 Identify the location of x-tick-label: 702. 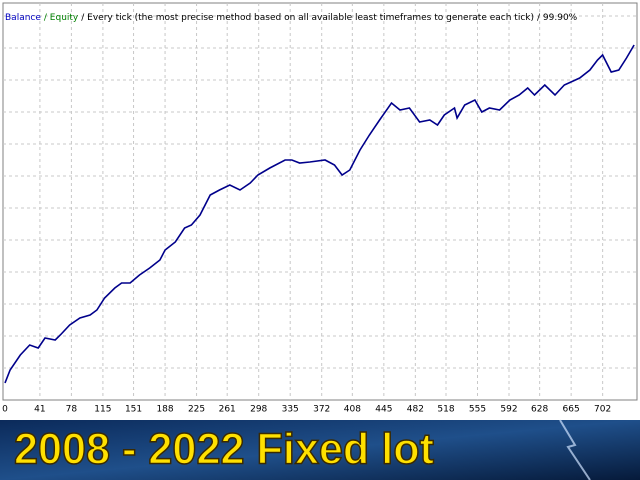
(602, 410).